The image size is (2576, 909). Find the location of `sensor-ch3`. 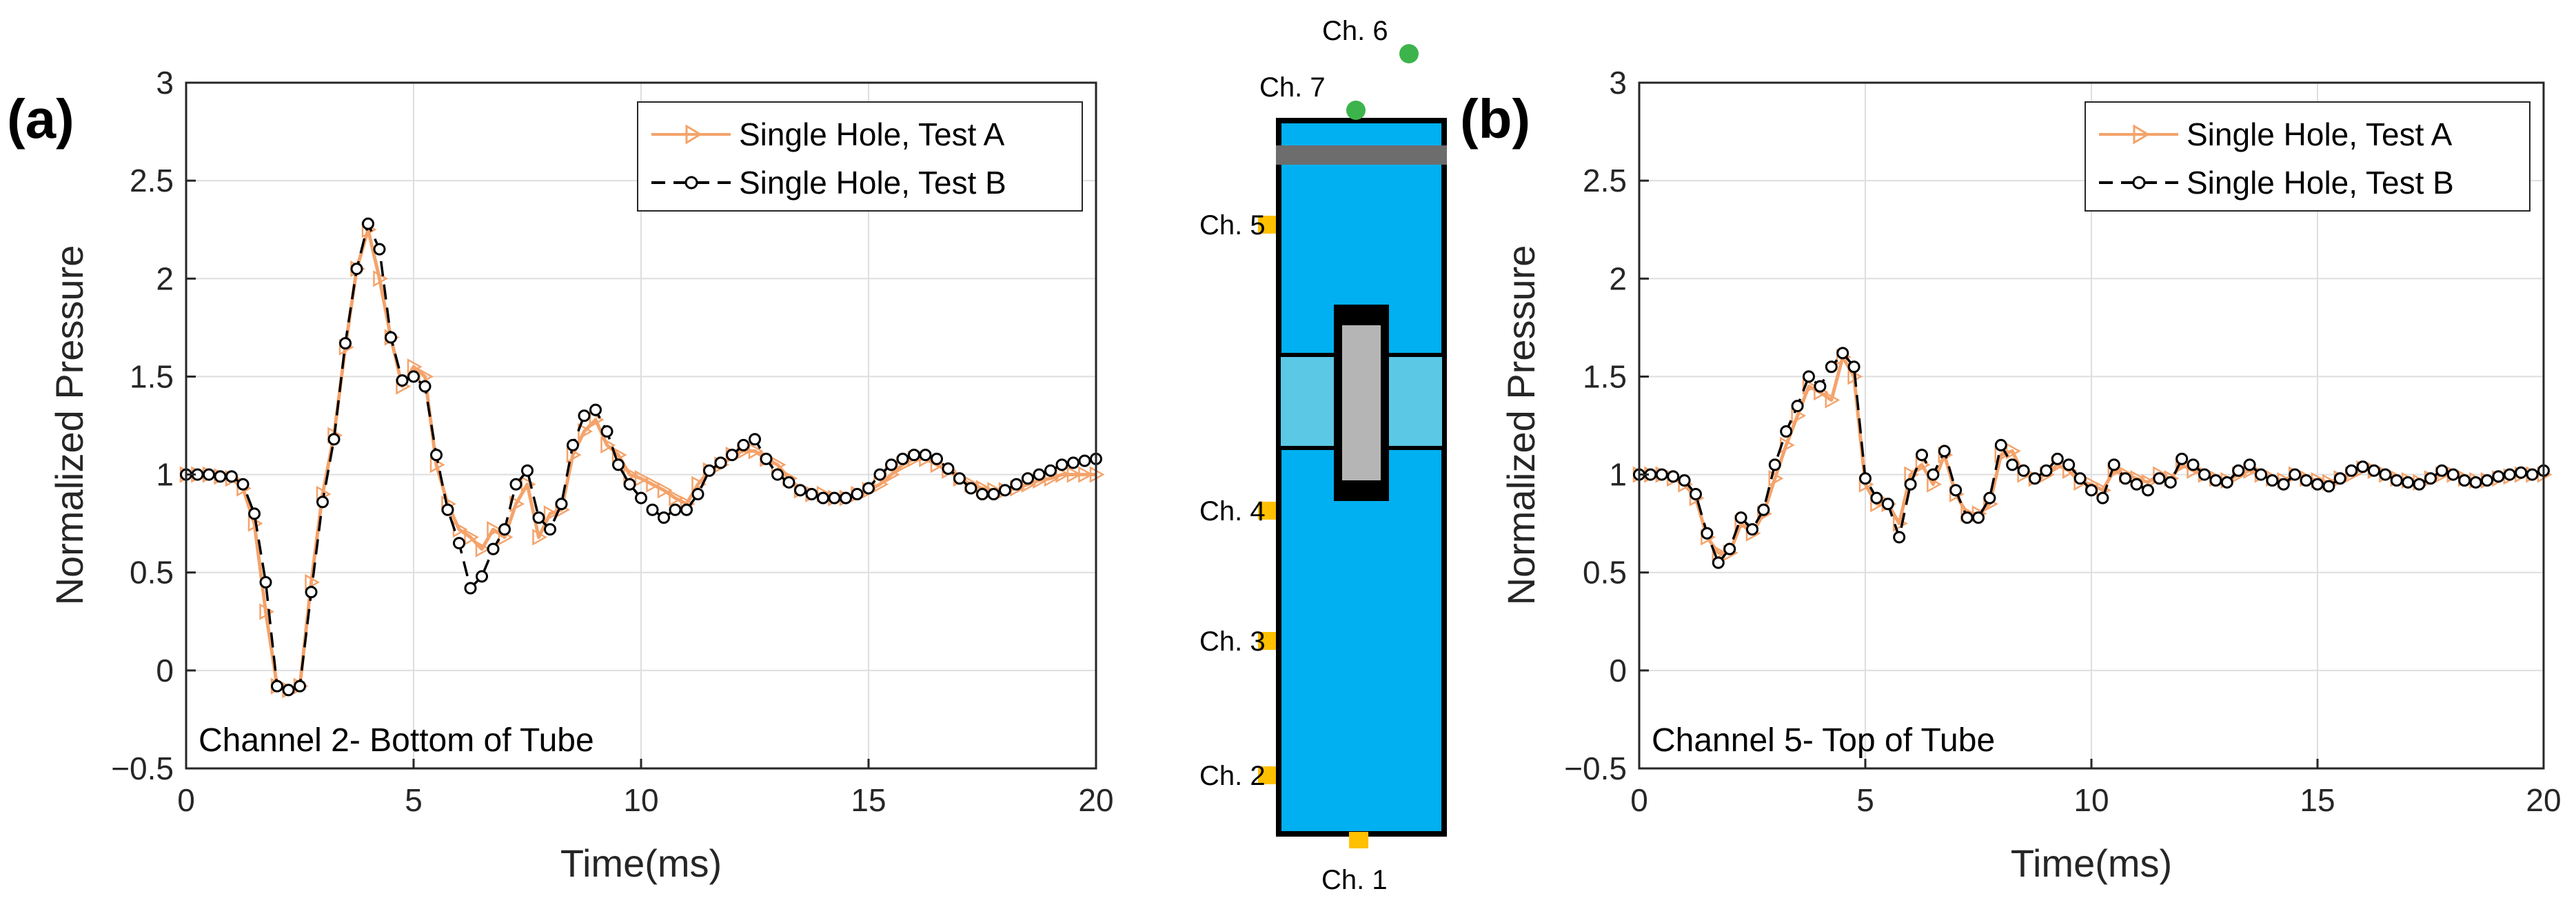

sensor-ch3 is located at coordinates (1267, 641).